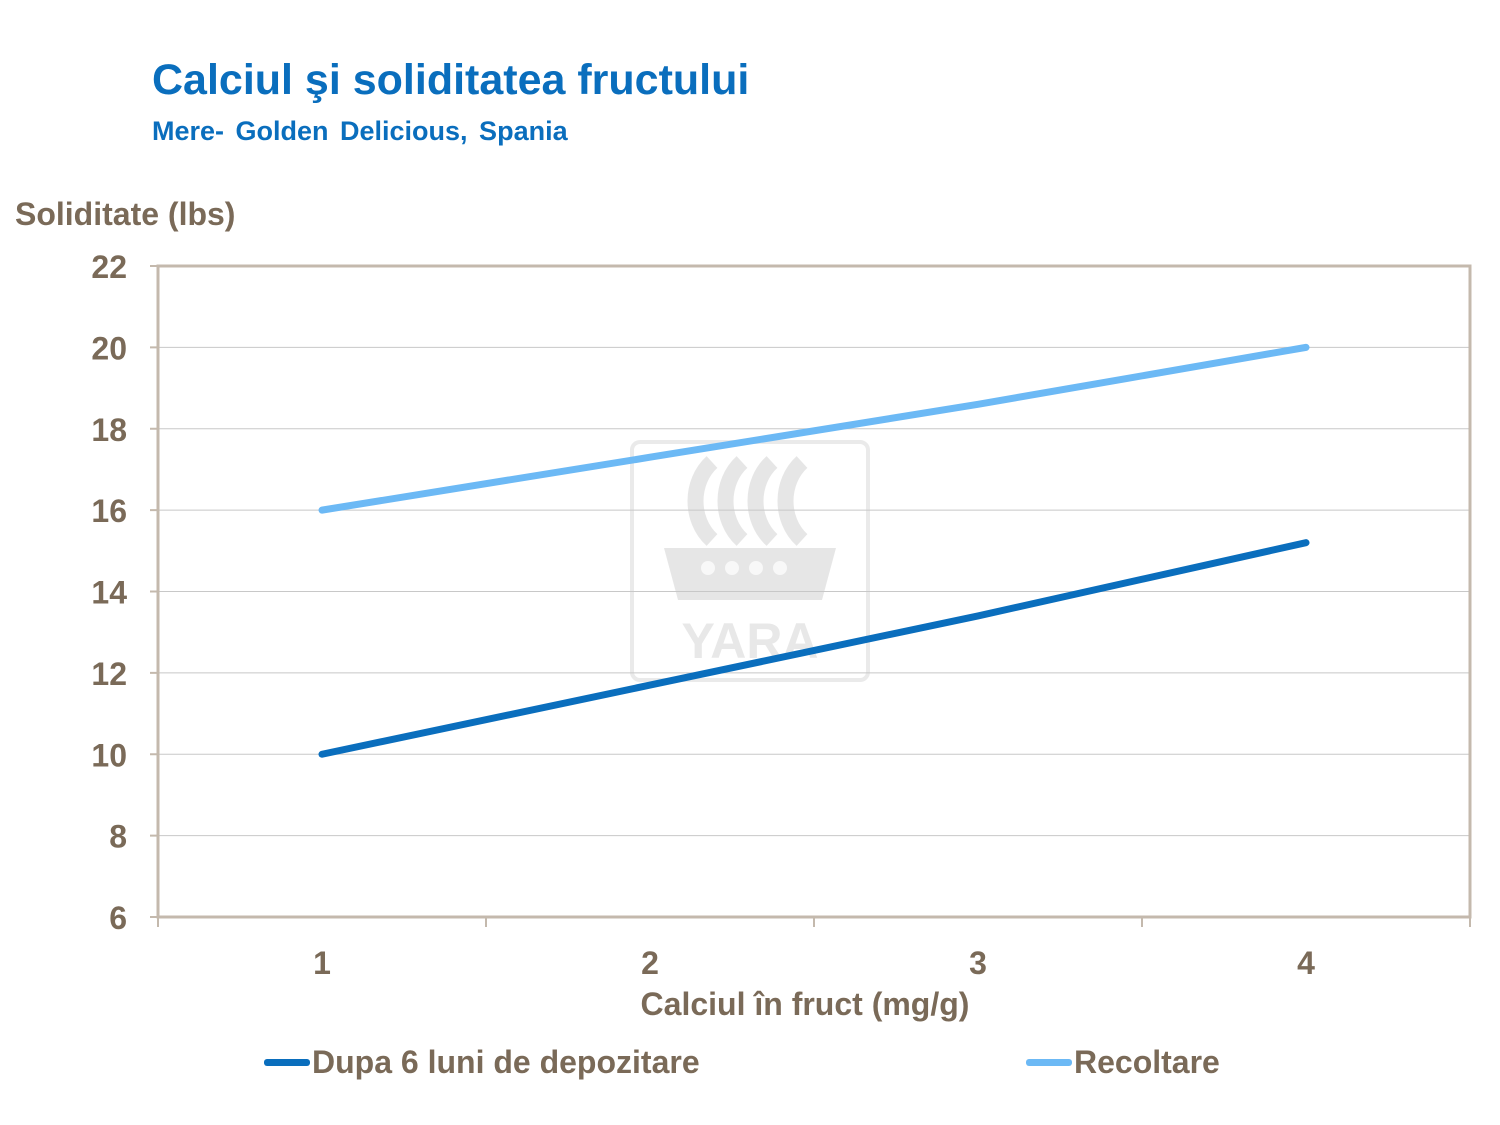  Describe the element at coordinates (322, 963) in the screenshot. I see `x-tick-label: 1` at that location.